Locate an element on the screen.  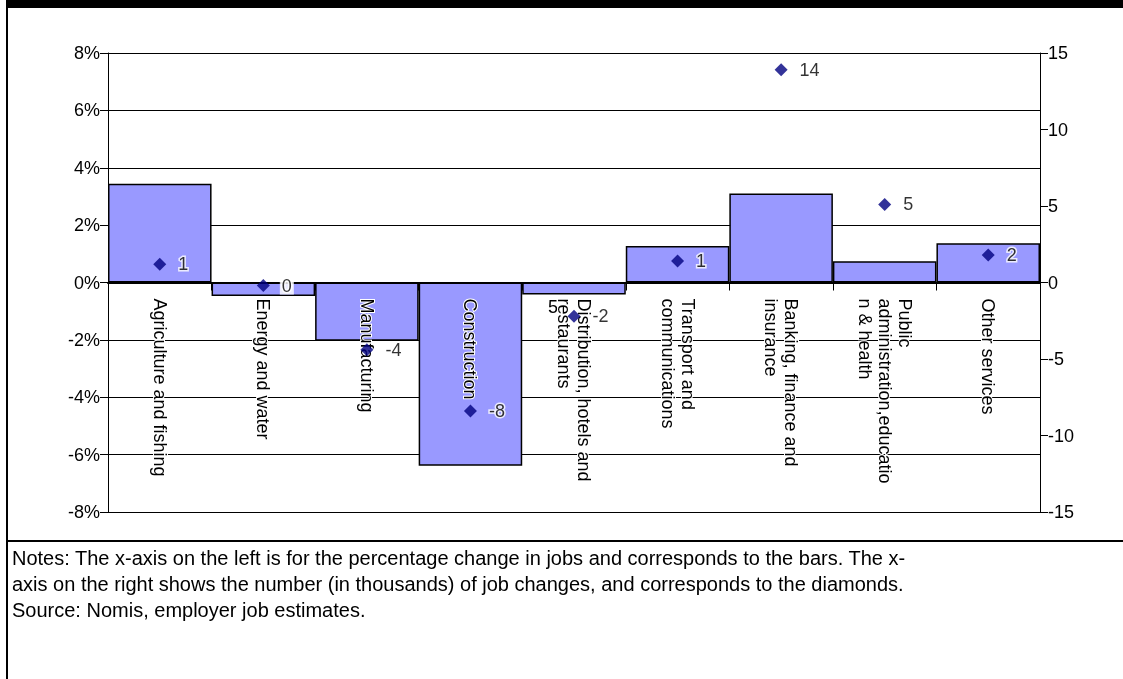
data-label: -4 is located at coordinates (393, 349).